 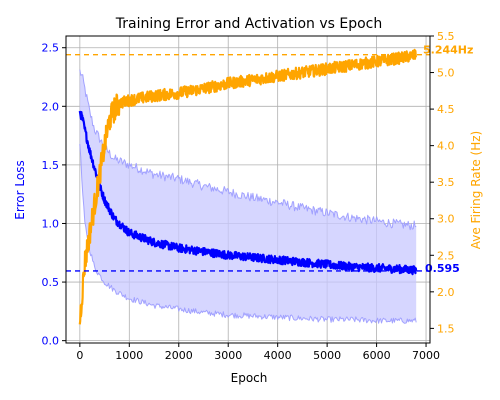 What do you see at coordinates (79, 355) in the screenshot?
I see `x-tick-label: 0` at bounding box center [79, 355].